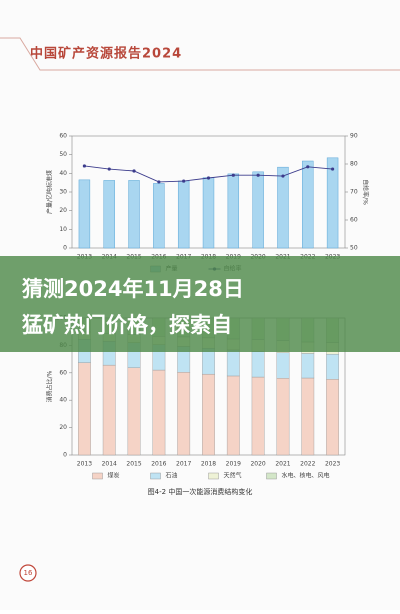  Describe the element at coordinates (106, 54) in the screenshot. I see `header-title: 中国矿产资源报告2024` at that location.